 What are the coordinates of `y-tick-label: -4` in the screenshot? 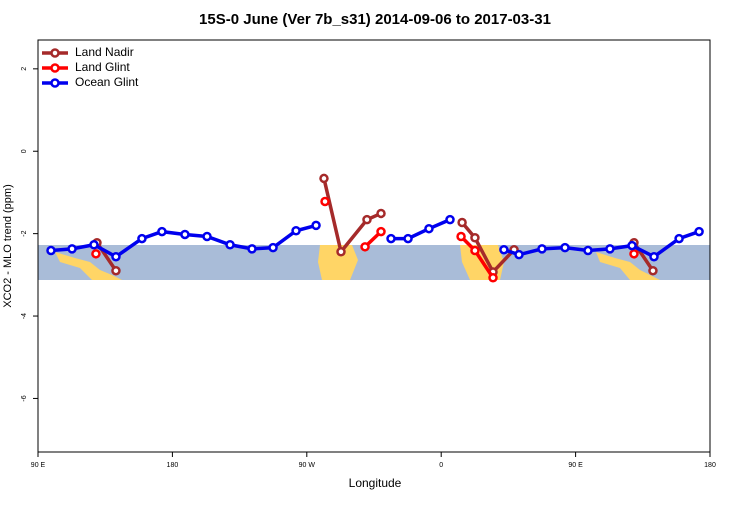 It's located at (24, 316).